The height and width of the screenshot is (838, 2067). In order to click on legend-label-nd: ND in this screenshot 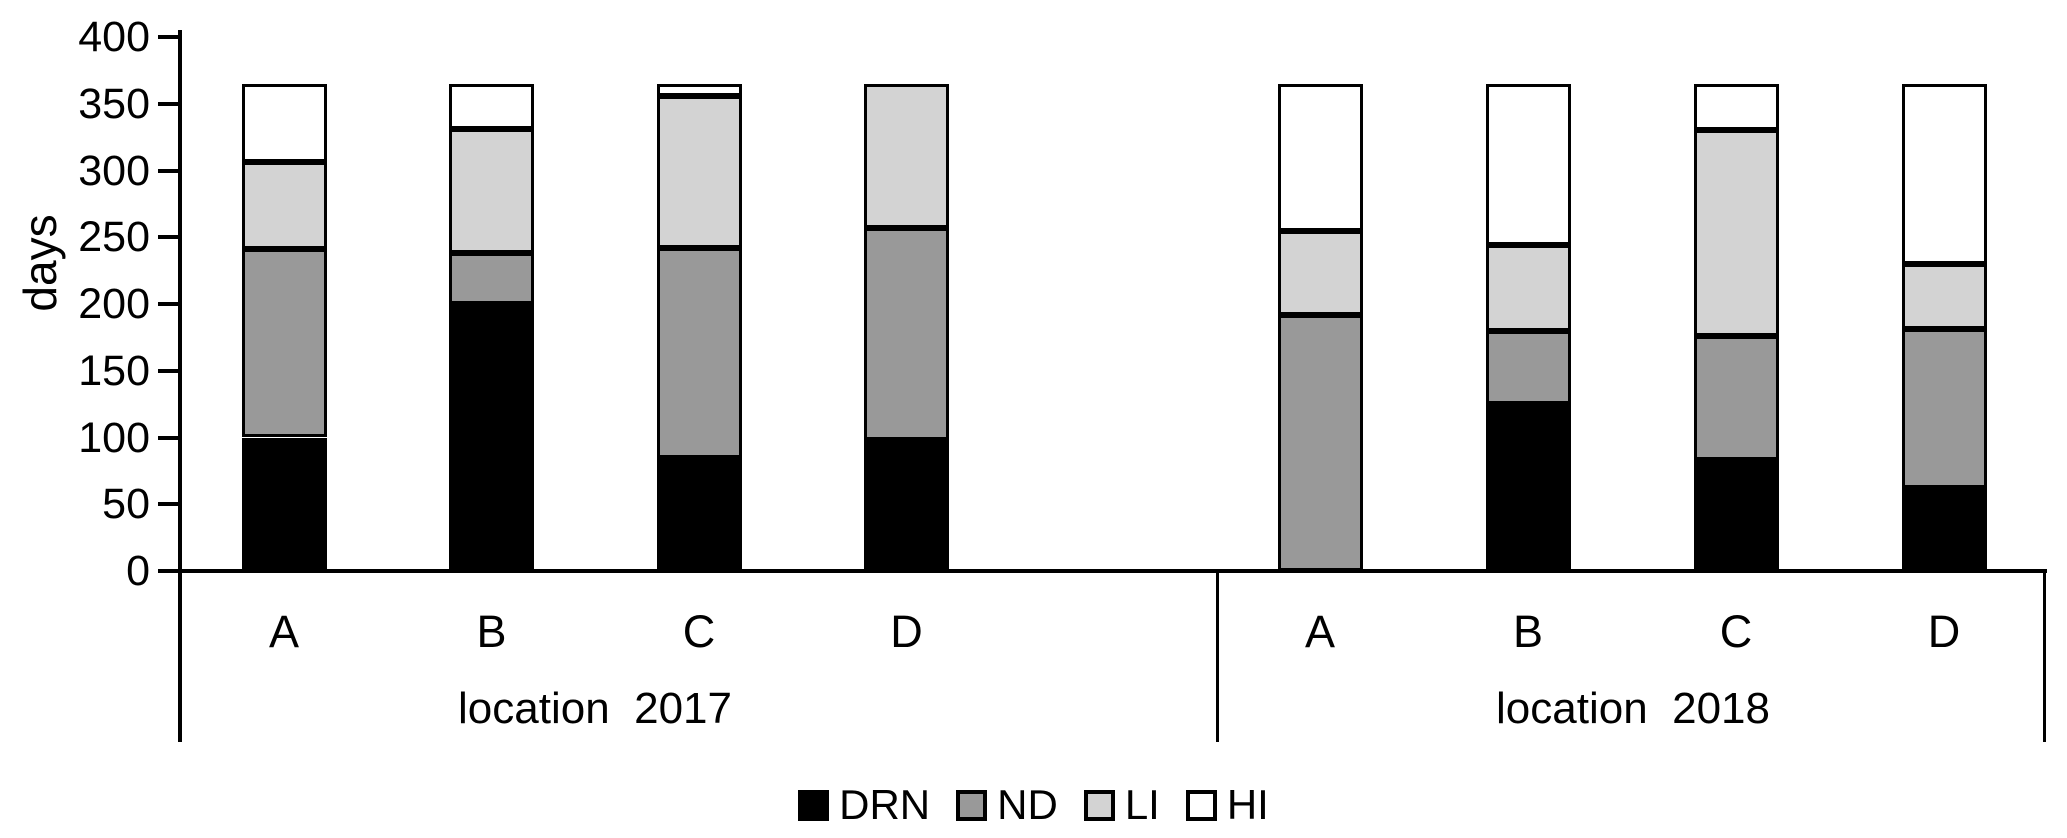, I will do `click(1027, 804)`.